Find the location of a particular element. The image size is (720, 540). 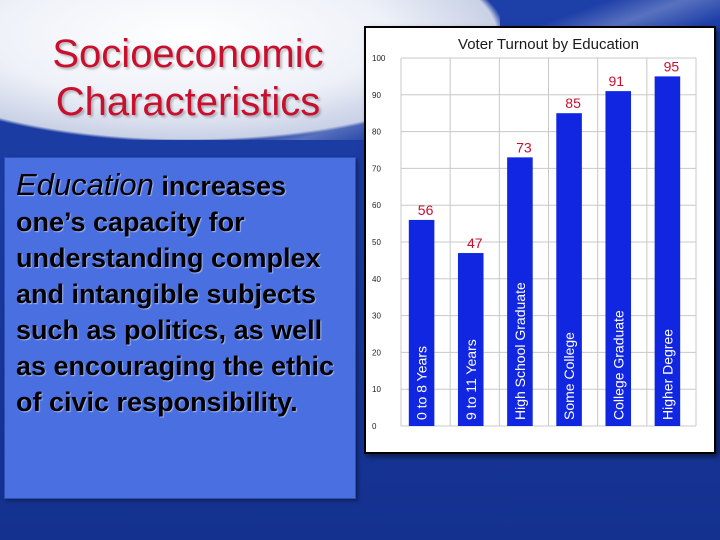

y-tick-label: 30 is located at coordinates (376, 316).